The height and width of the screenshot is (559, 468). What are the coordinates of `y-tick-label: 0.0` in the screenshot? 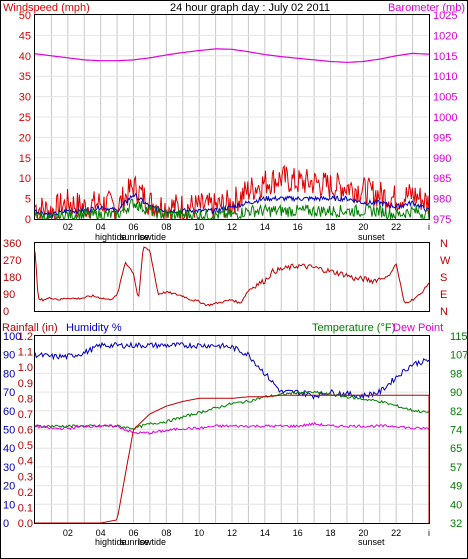 It's located at (25, 524).